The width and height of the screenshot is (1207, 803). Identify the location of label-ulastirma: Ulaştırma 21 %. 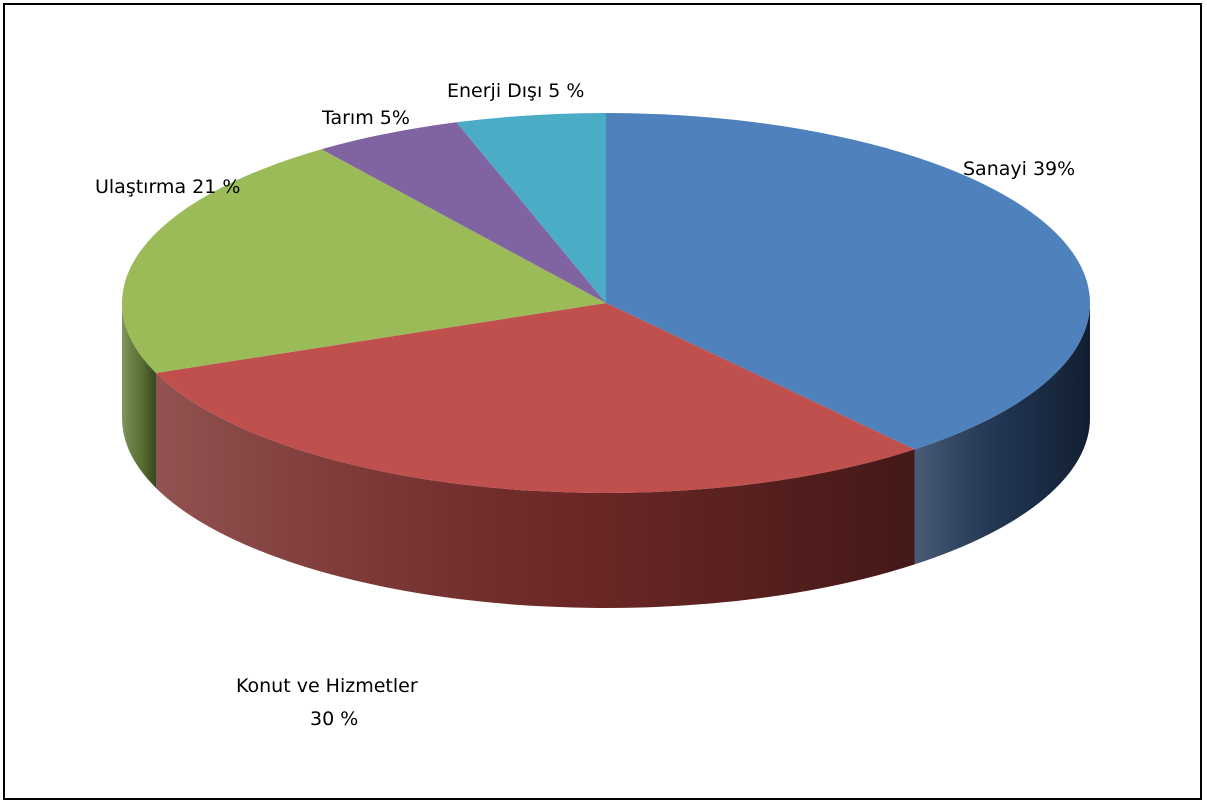
(167, 187).